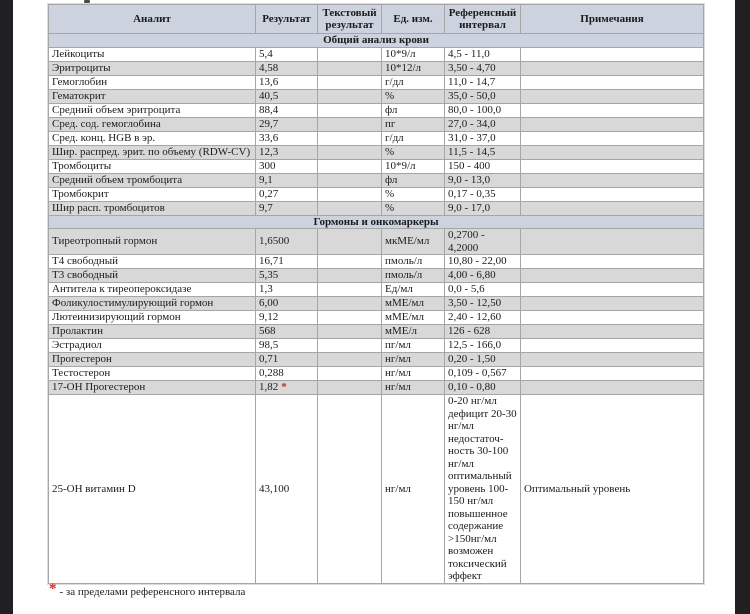  What do you see at coordinates (152, 345) in the screenshot?
I see `analyte-cell: Эстрадиол` at bounding box center [152, 345].